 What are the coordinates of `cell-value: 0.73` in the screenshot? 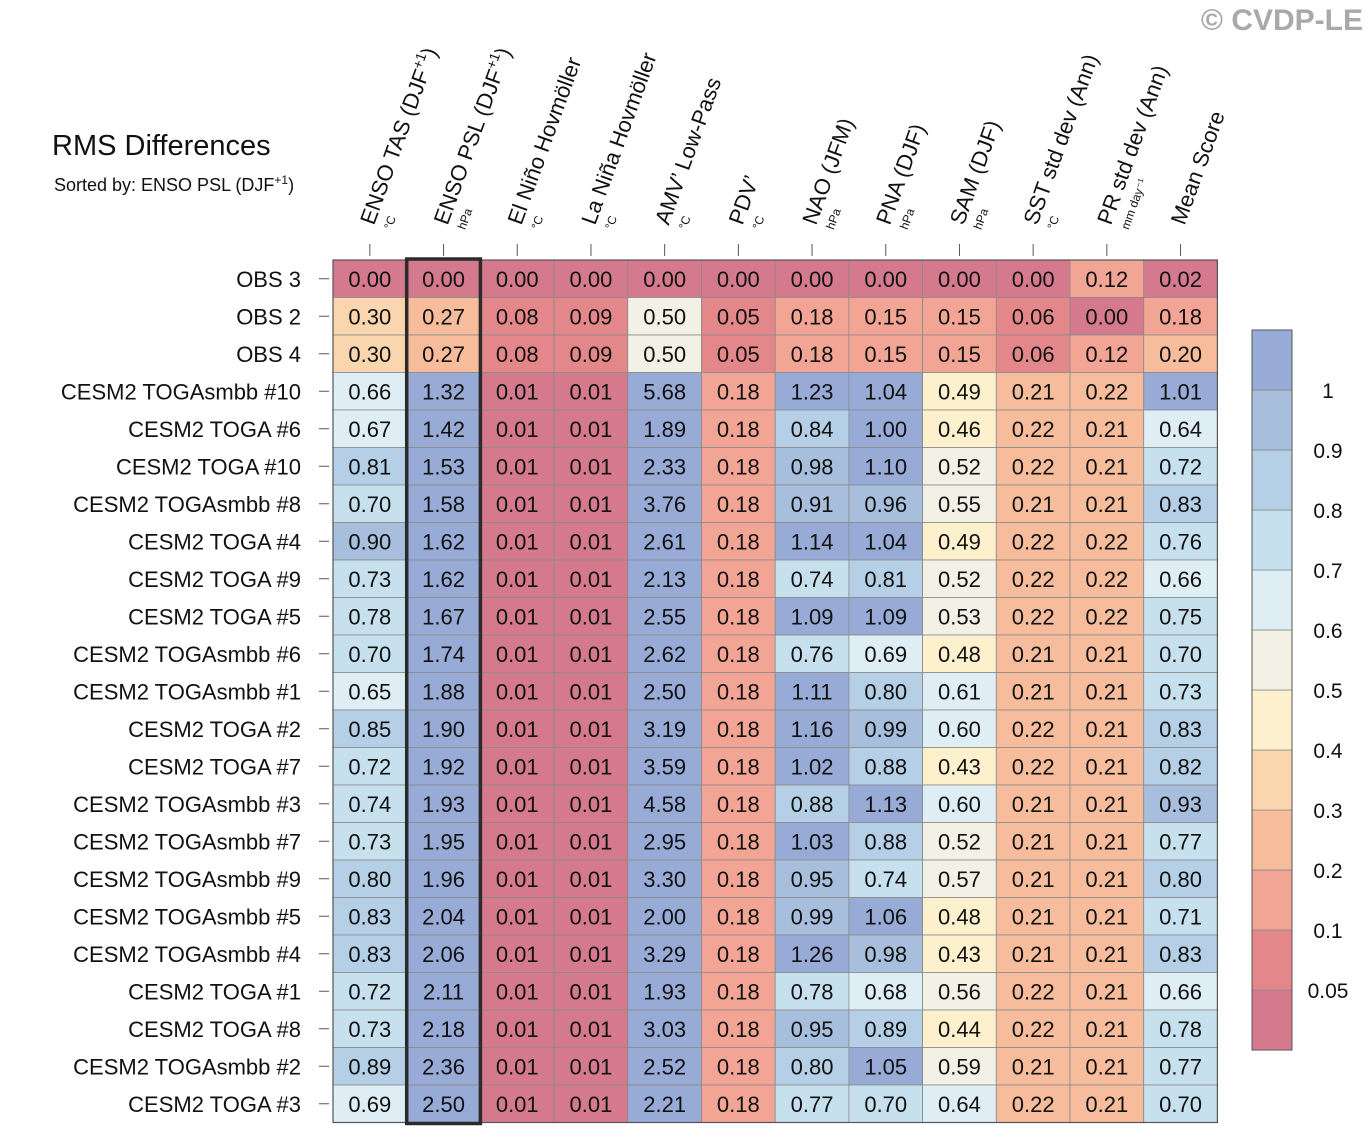 It's located at (369, 1029).